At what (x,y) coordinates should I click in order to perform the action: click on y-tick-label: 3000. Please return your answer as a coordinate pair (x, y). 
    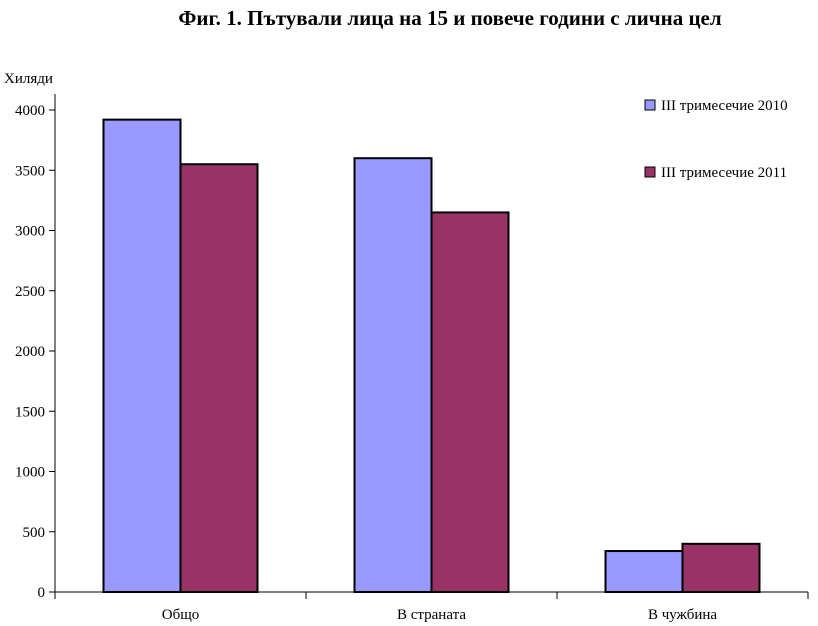
    Looking at the image, I should click on (30, 232).